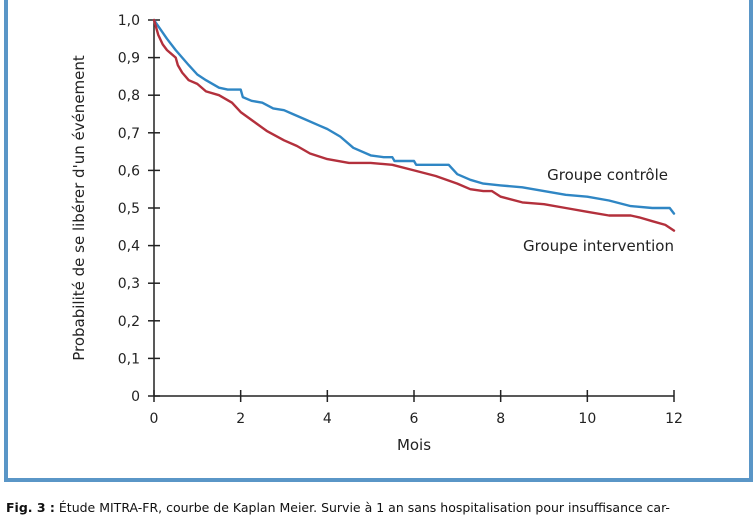 Image resolution: width=753 pixels, height=516 pixels. Describe the element at coordinates (587, 419) in the screenshot. I see `x-tick-label: 10` at that location.